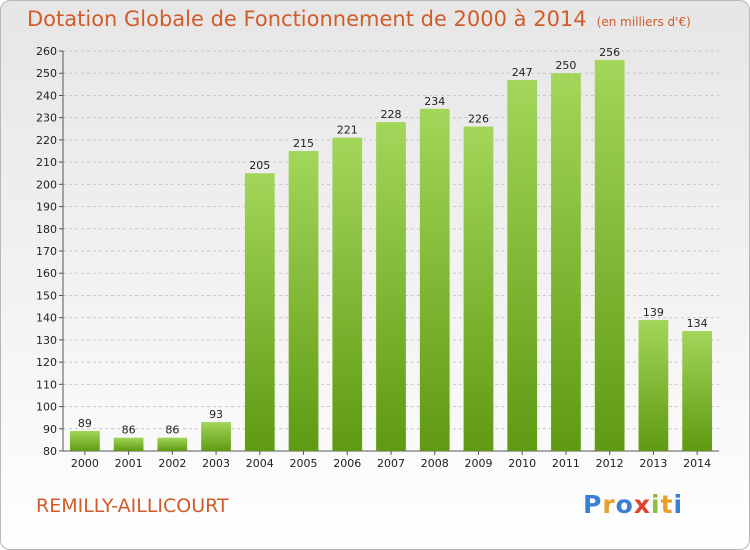  What do you see at coordinates (46, 318) in the screenshot?
I see `y-tick-label: 140` at bounding box center [46, 318].